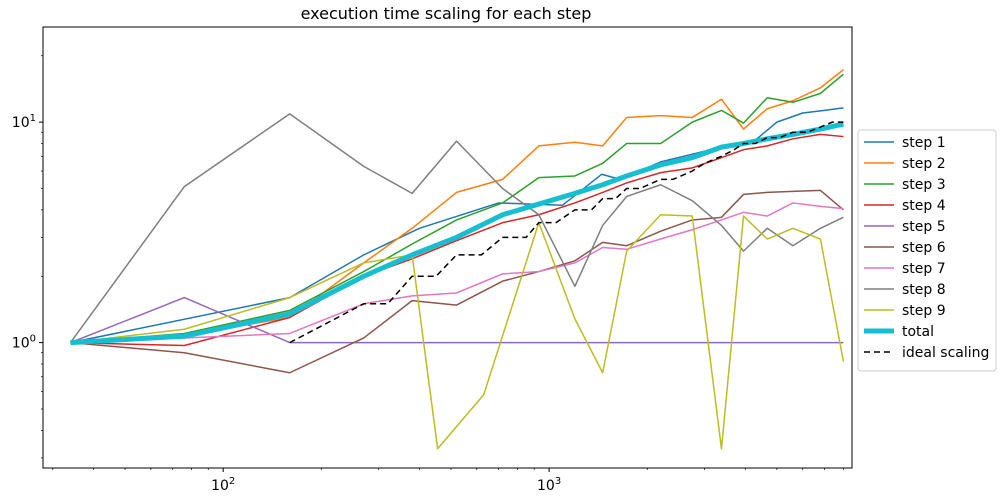  What do you see at coordinates (924, 164) in the screenshot?
I see `legend-label-step-2: step 2` at bounding box center [924, 164].